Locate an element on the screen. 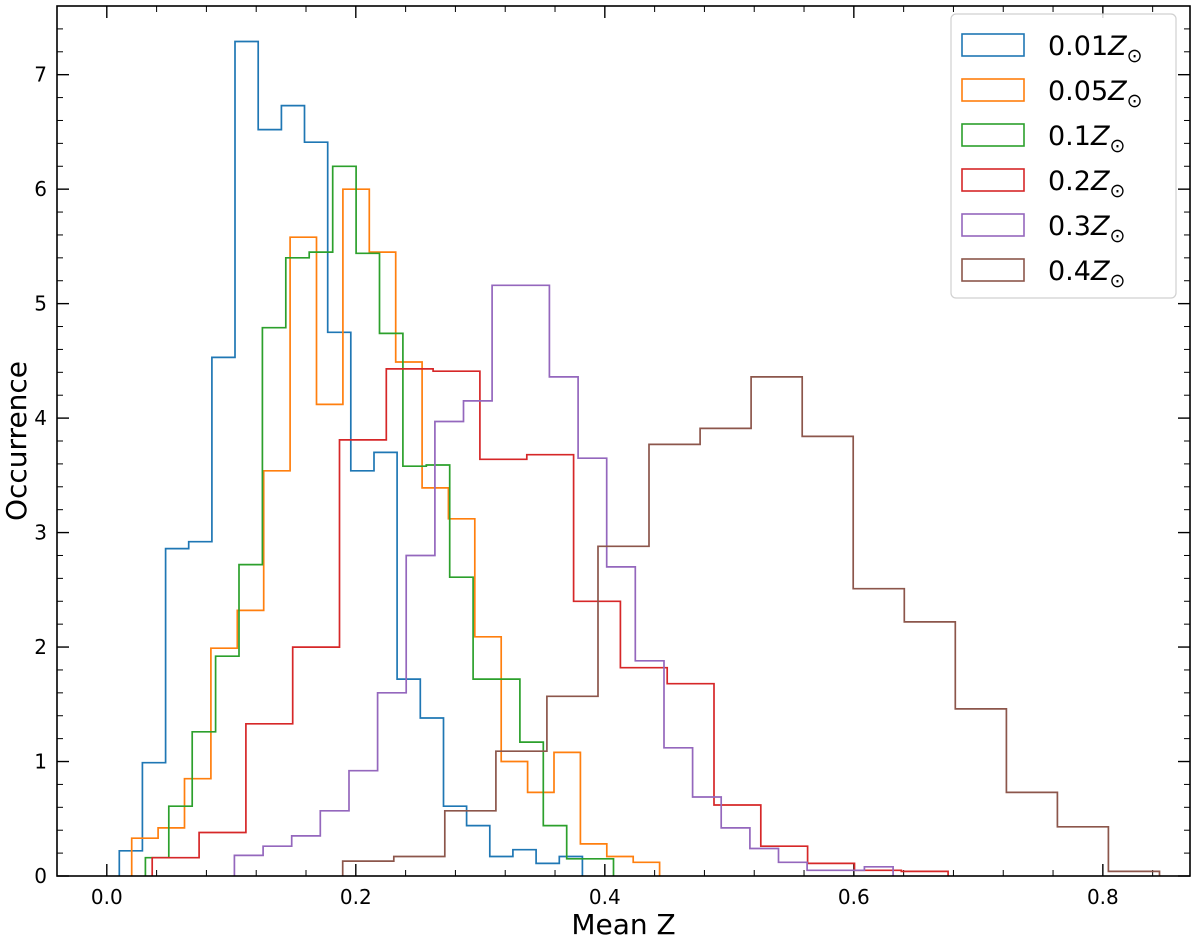  x-tick-label: 0.2 is located at coordinates (356, 897).